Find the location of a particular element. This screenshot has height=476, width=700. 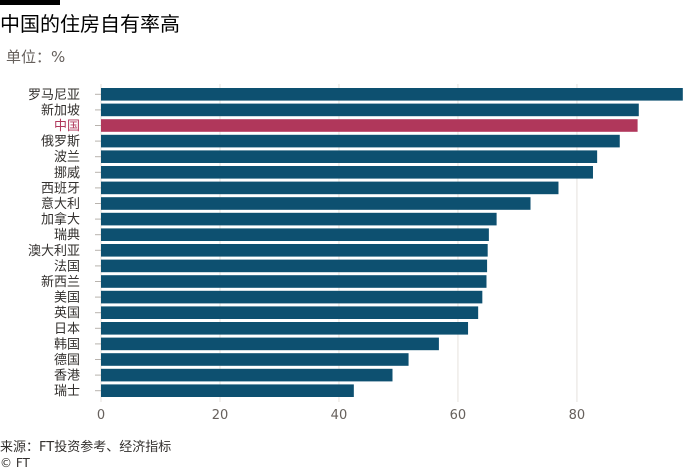

category-label: 新加坡 is located at coordinates (60, 110).